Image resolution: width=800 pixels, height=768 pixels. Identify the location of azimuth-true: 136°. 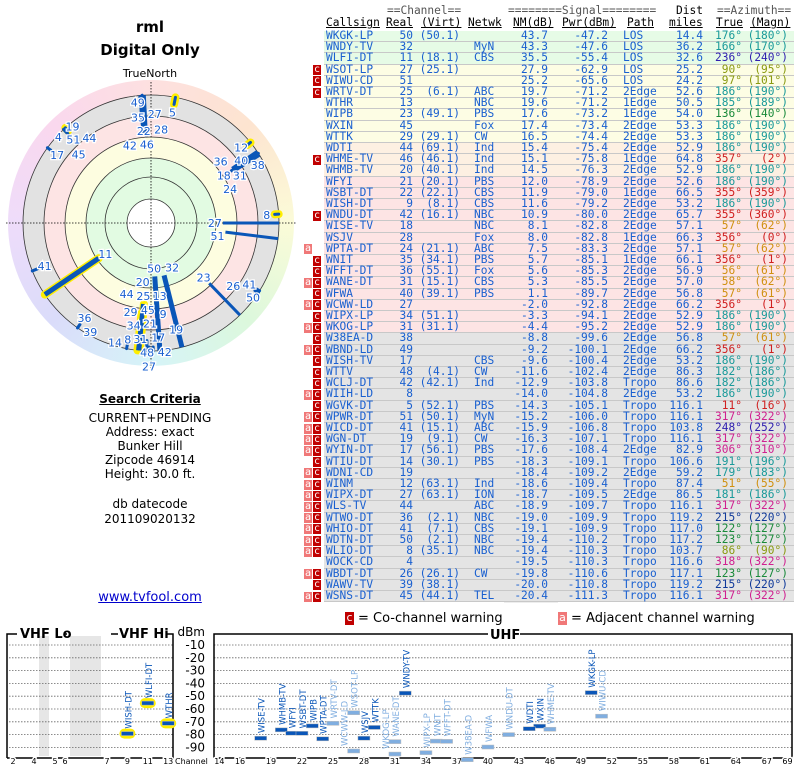
(728, 114).